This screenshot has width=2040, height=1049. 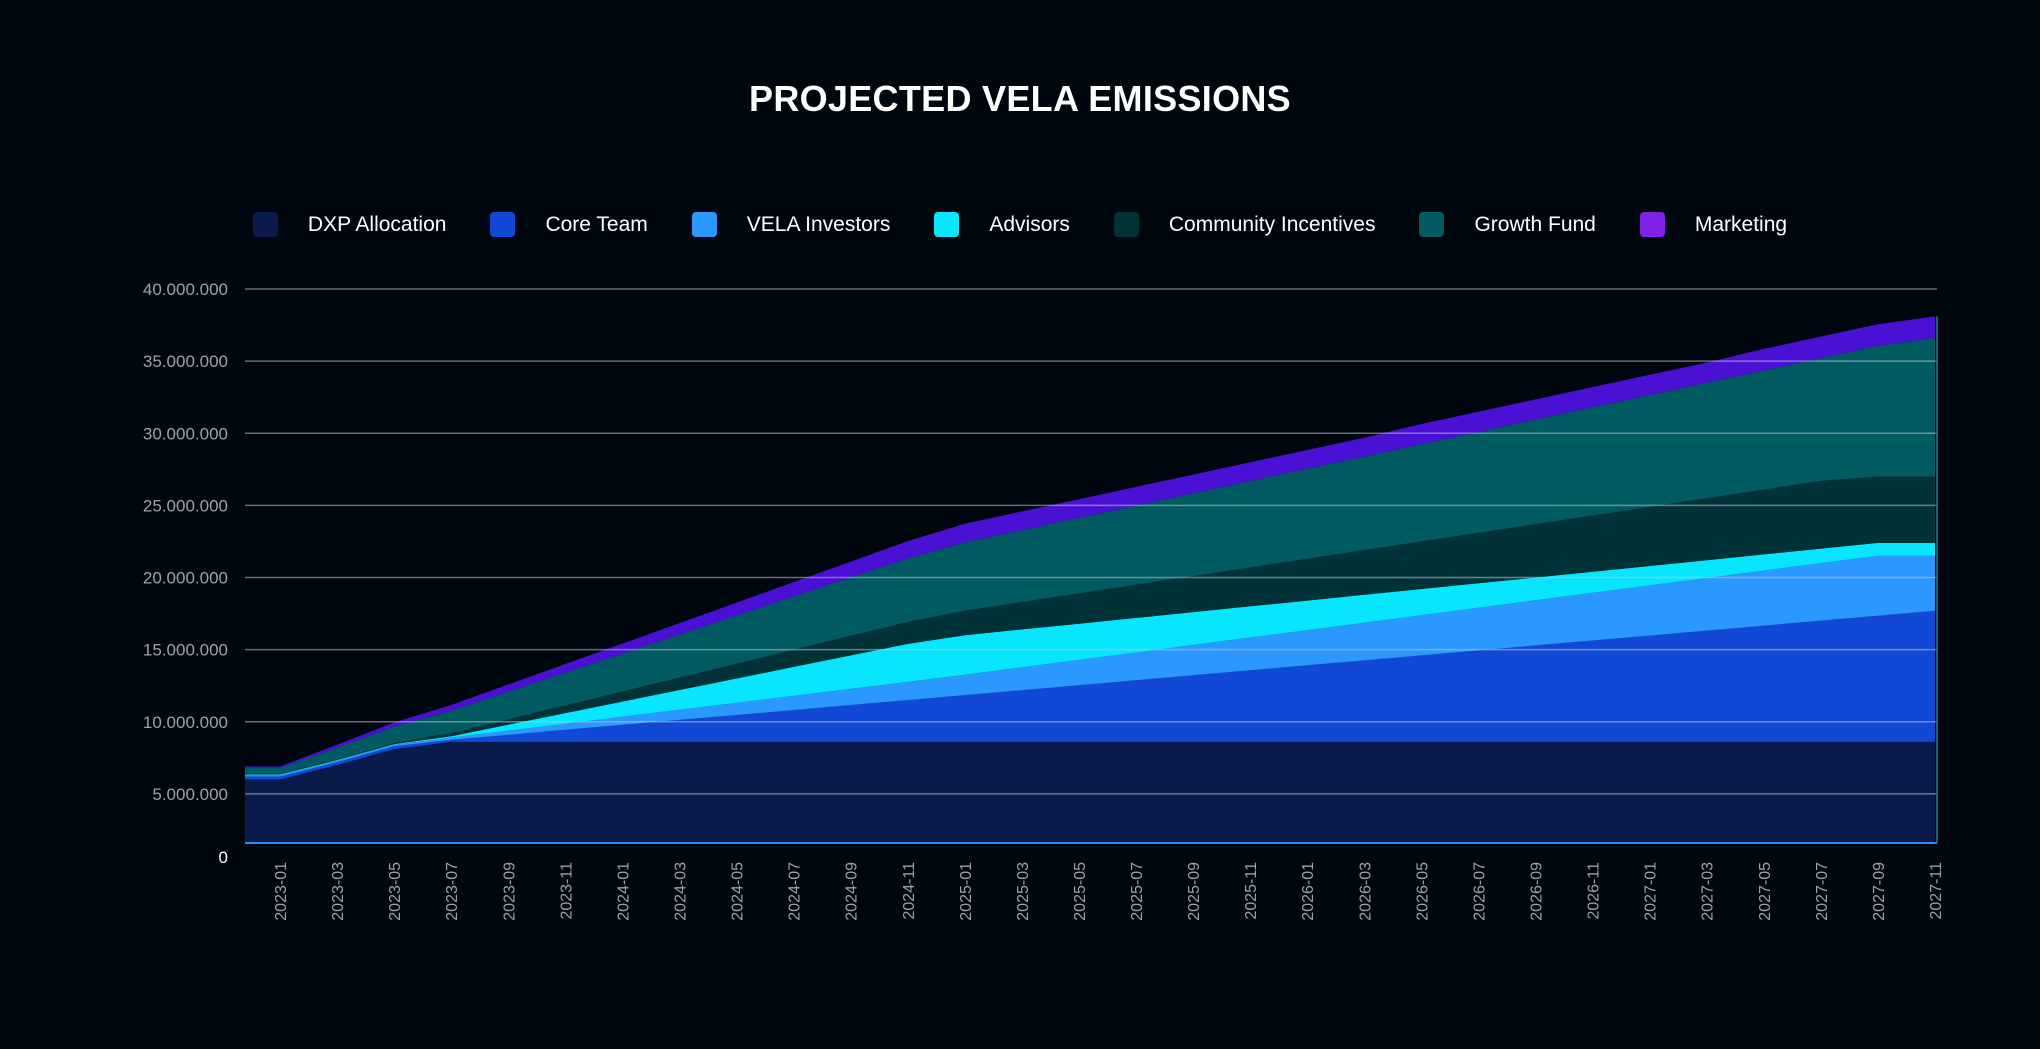 I want to click on area-core-team, so click(x=1090, y=695).